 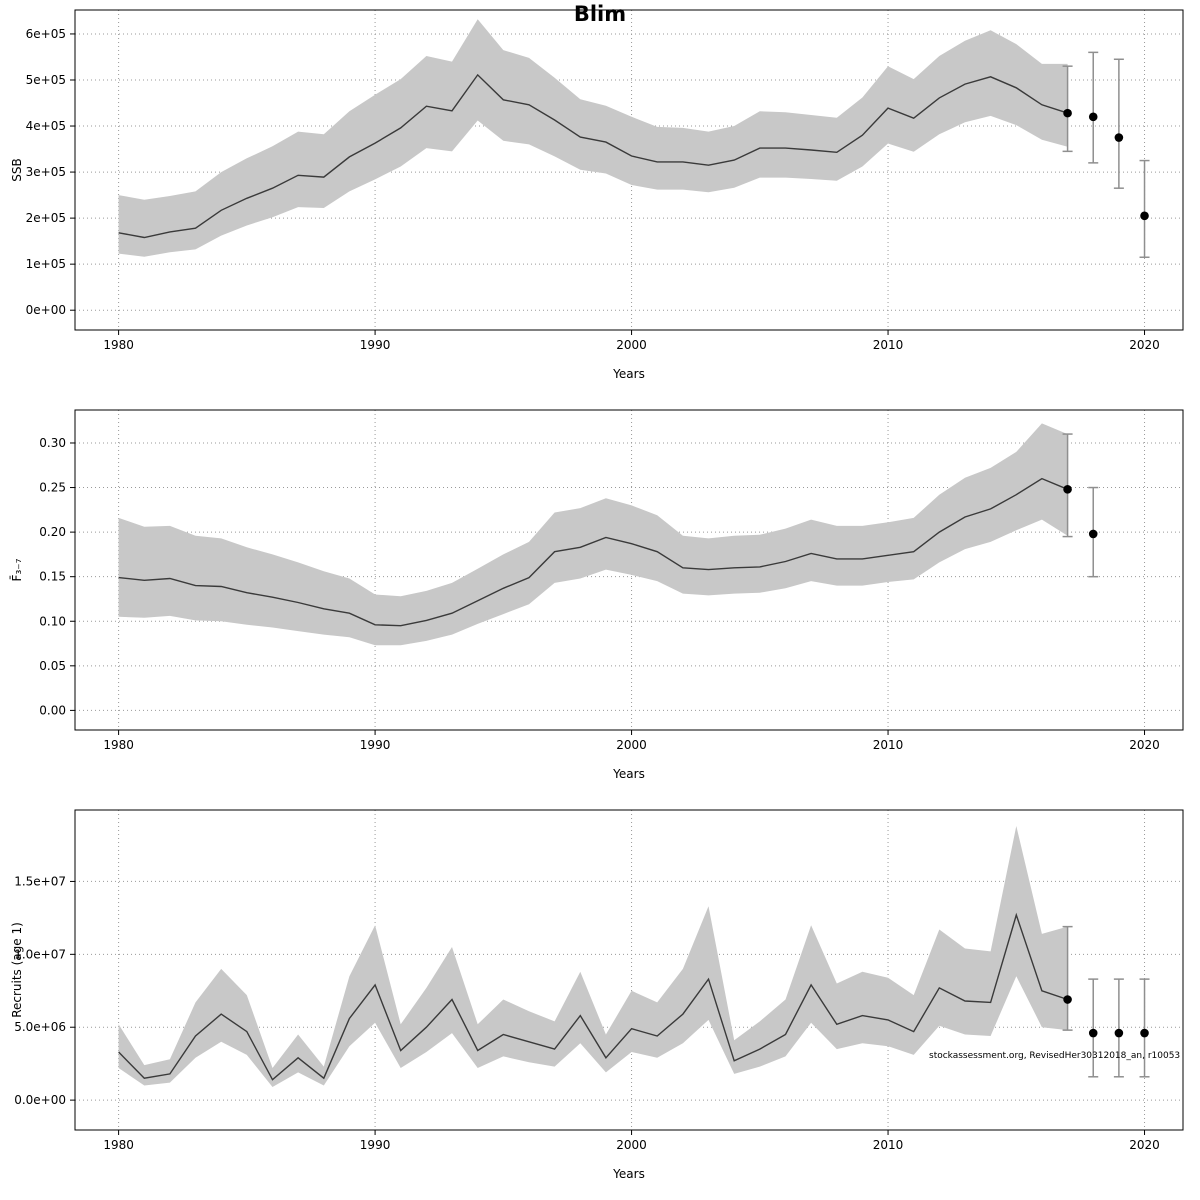 I want to click on y-tick-label: 3e+05, so click(x=46, y=172).